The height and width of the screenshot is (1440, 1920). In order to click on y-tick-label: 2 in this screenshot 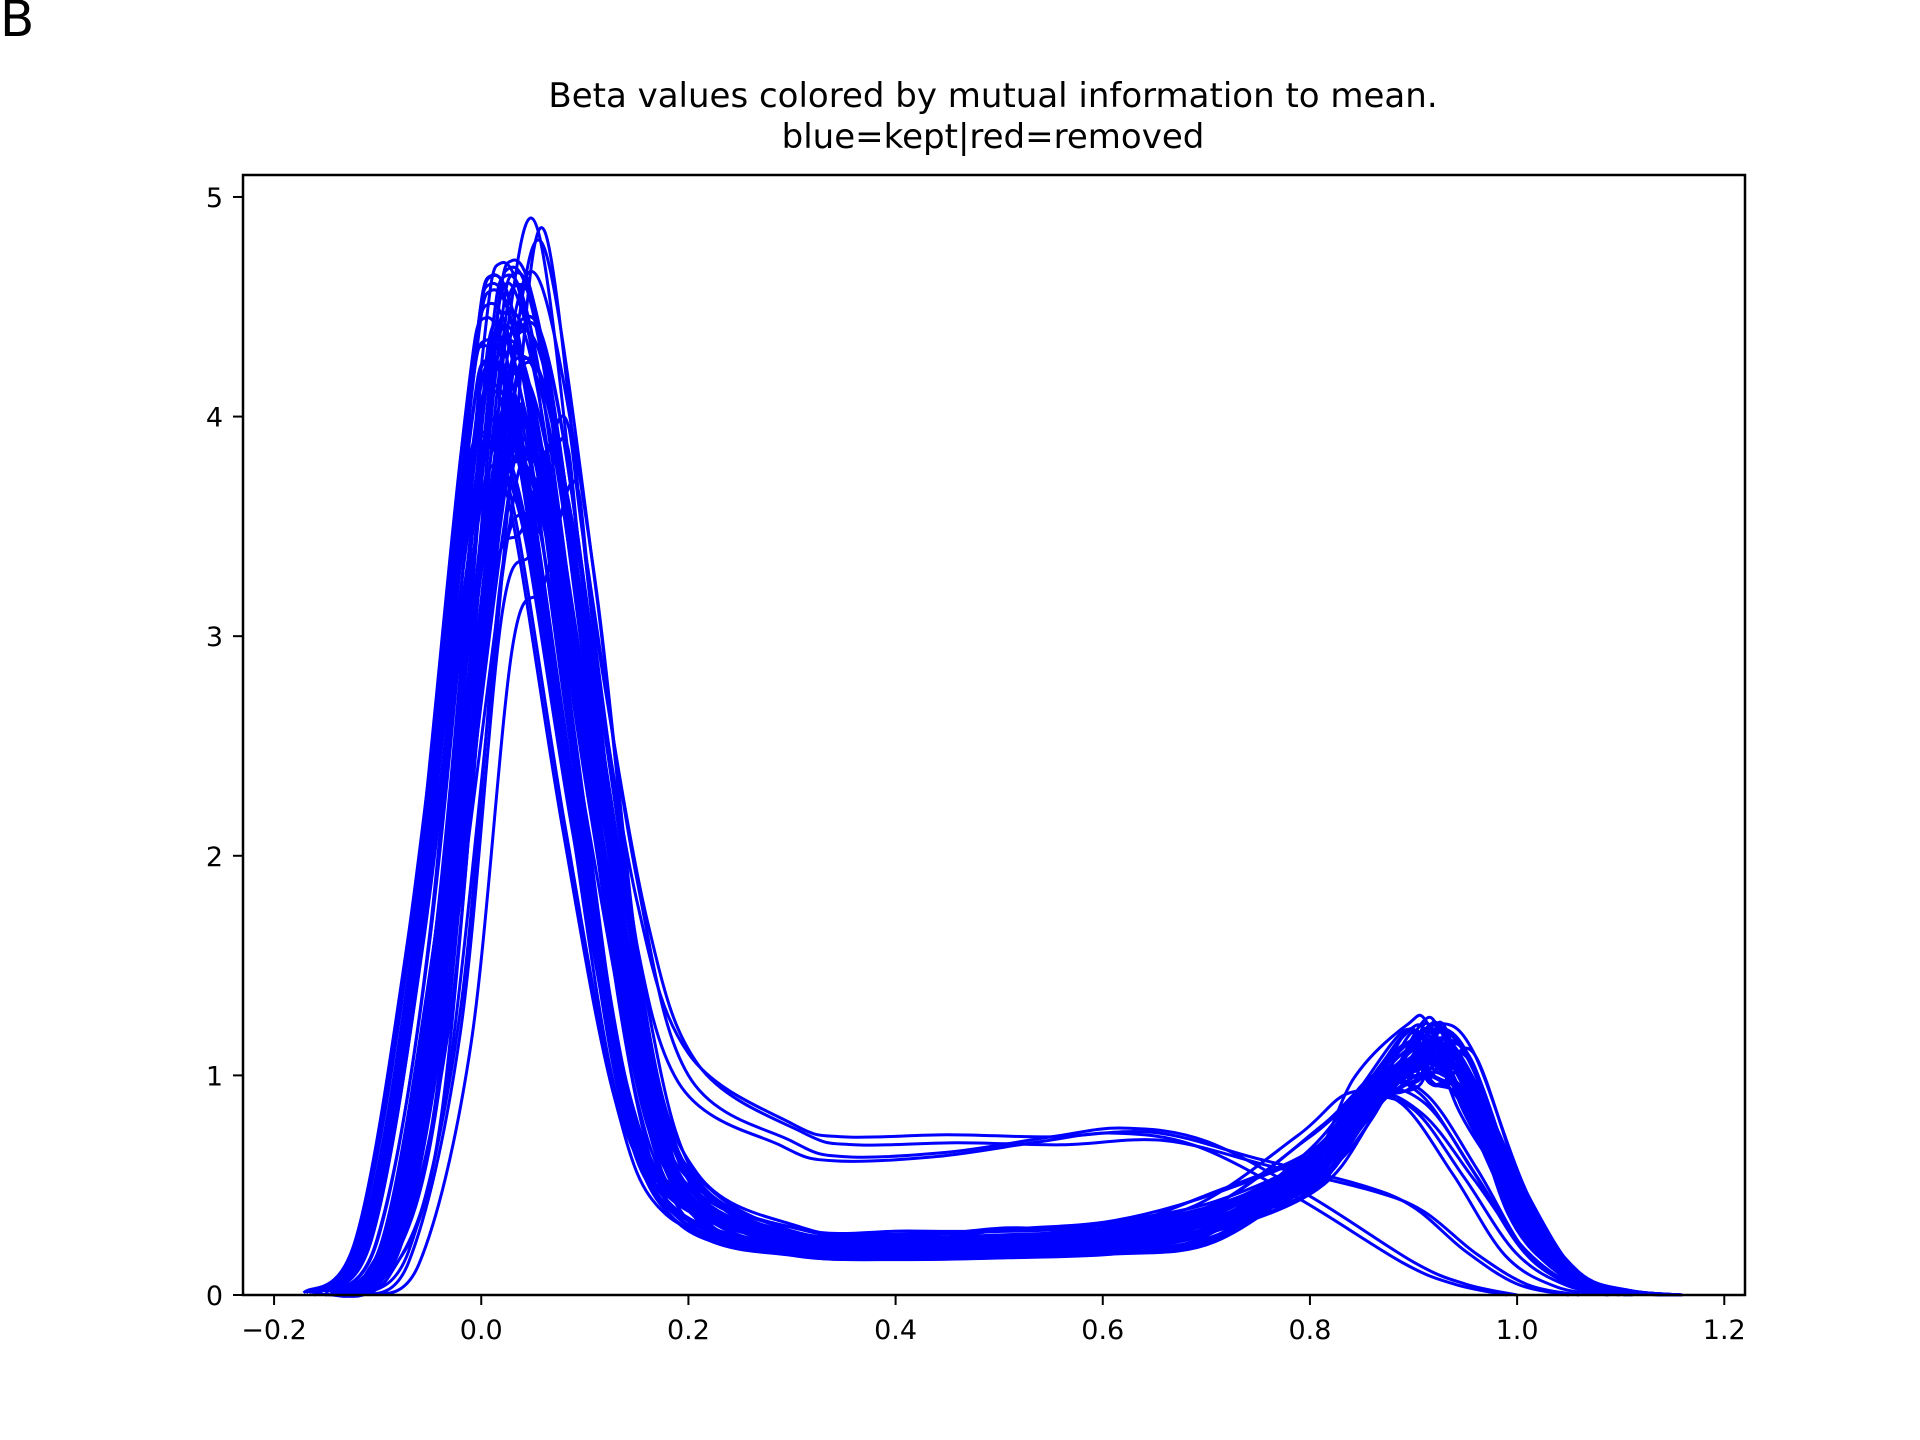, I will do `click(214, 857)`.